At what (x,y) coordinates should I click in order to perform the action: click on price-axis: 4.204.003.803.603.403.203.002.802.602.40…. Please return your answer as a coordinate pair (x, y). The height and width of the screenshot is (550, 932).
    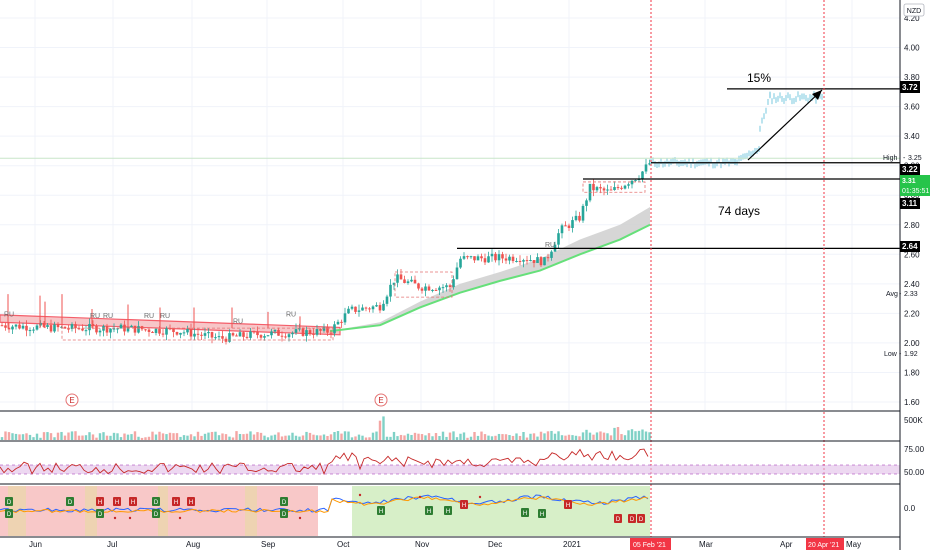
    Looking at the image, I should click on (912, 210).